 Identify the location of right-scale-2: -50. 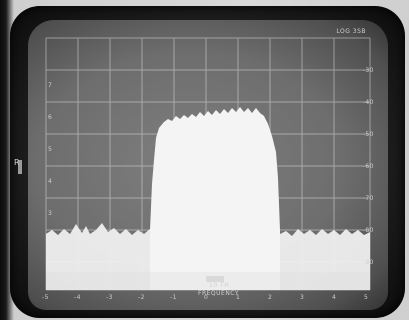
(368, 134).